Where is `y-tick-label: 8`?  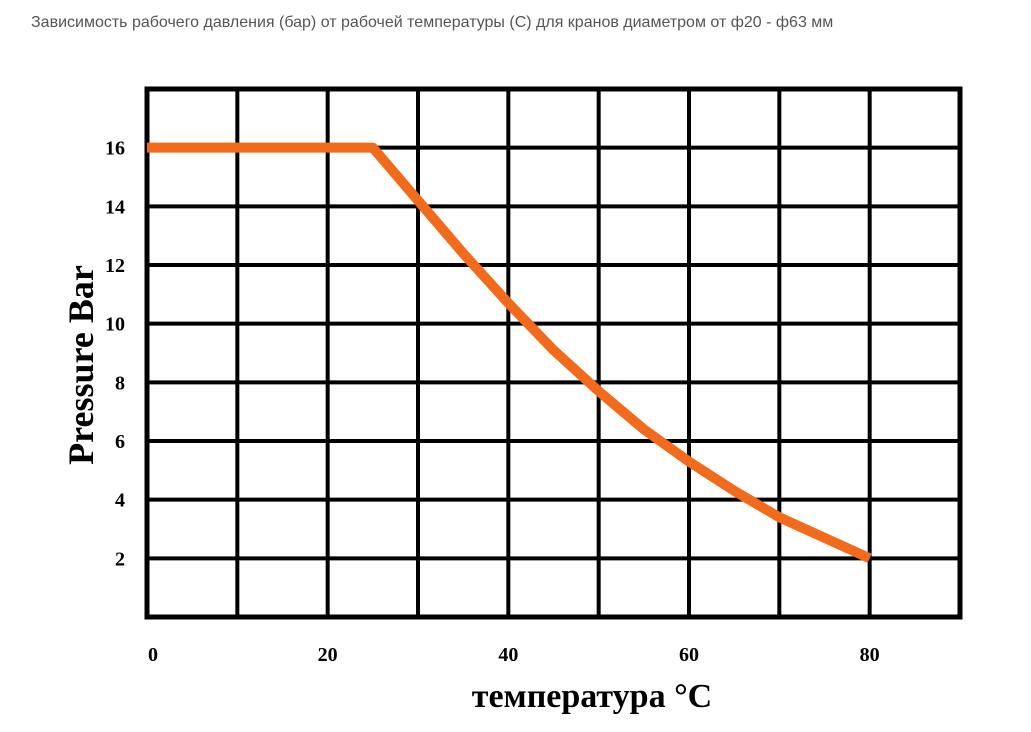 y-tick-label: 8 is located at coordinates (120, 383).